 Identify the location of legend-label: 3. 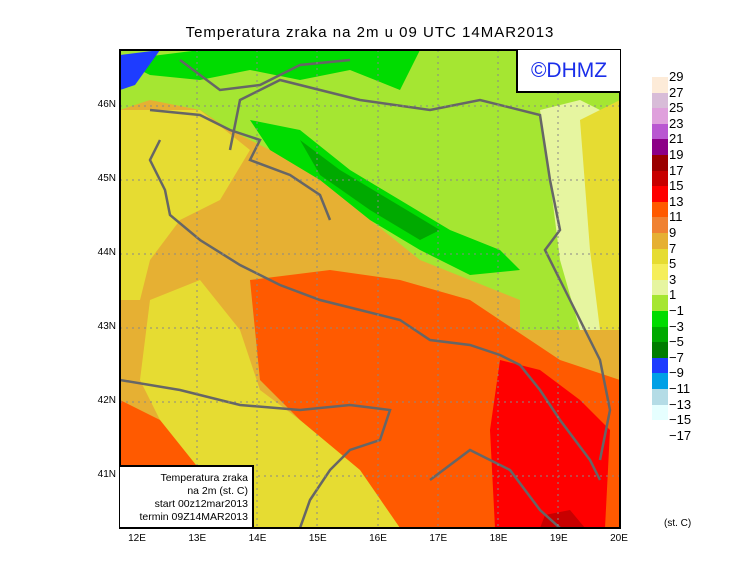
(673, 279).